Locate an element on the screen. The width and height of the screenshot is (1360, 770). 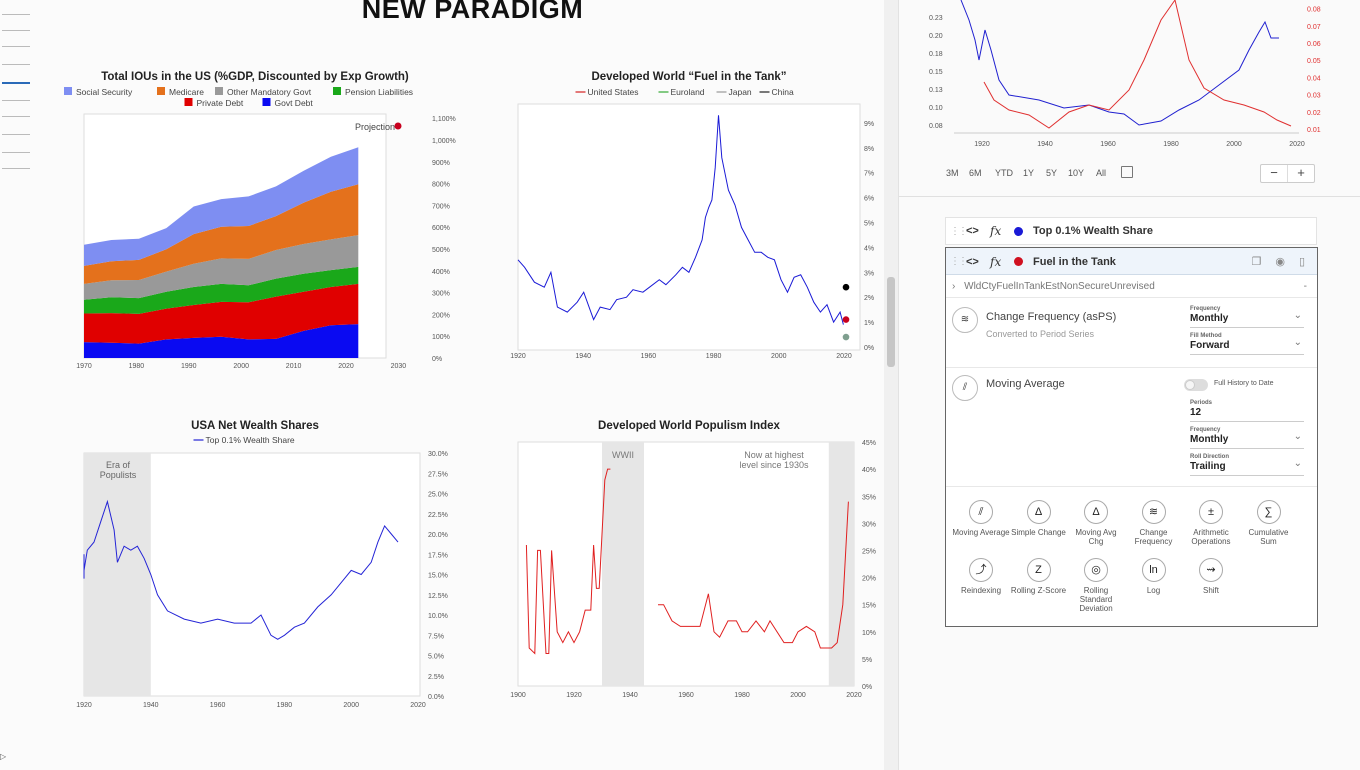
transform-title: Moving Average is located at coordinates (1025, 384).